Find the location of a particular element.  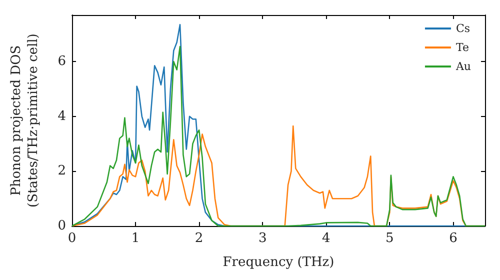

y-axis-title: Phonon projected DOS (States/THz·primitive cell) is located at coordinates (25, 120).